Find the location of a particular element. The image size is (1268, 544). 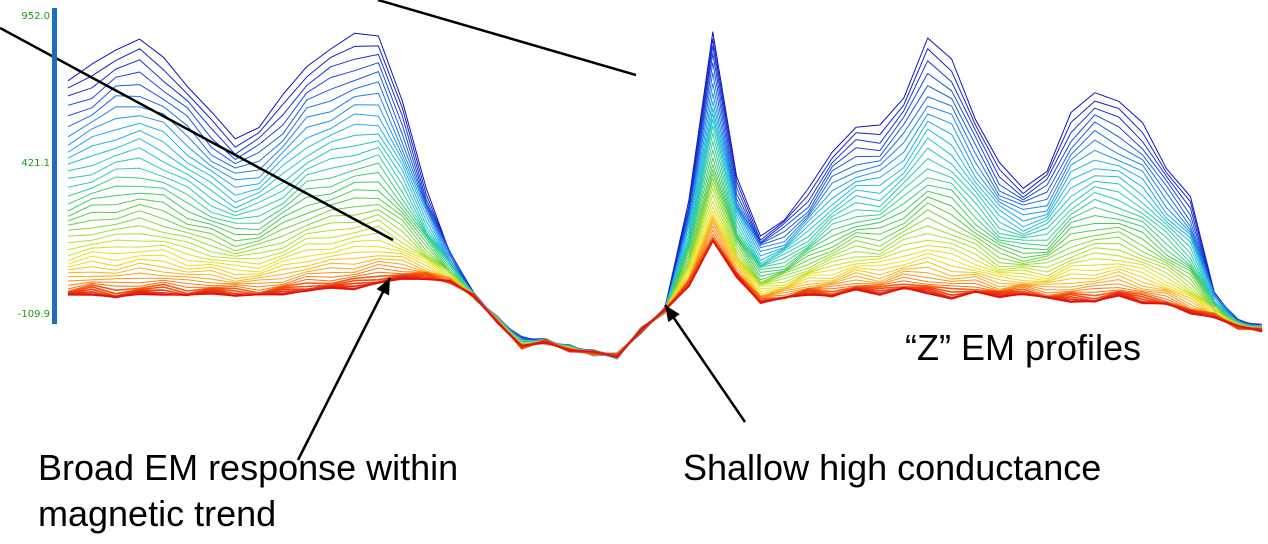

pointer-line-left is located at coordinates (197, 134).